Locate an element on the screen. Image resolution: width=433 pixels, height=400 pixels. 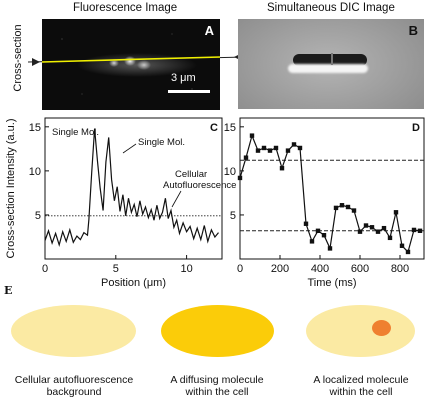
cell-septum is located at coordinates (332, 59).